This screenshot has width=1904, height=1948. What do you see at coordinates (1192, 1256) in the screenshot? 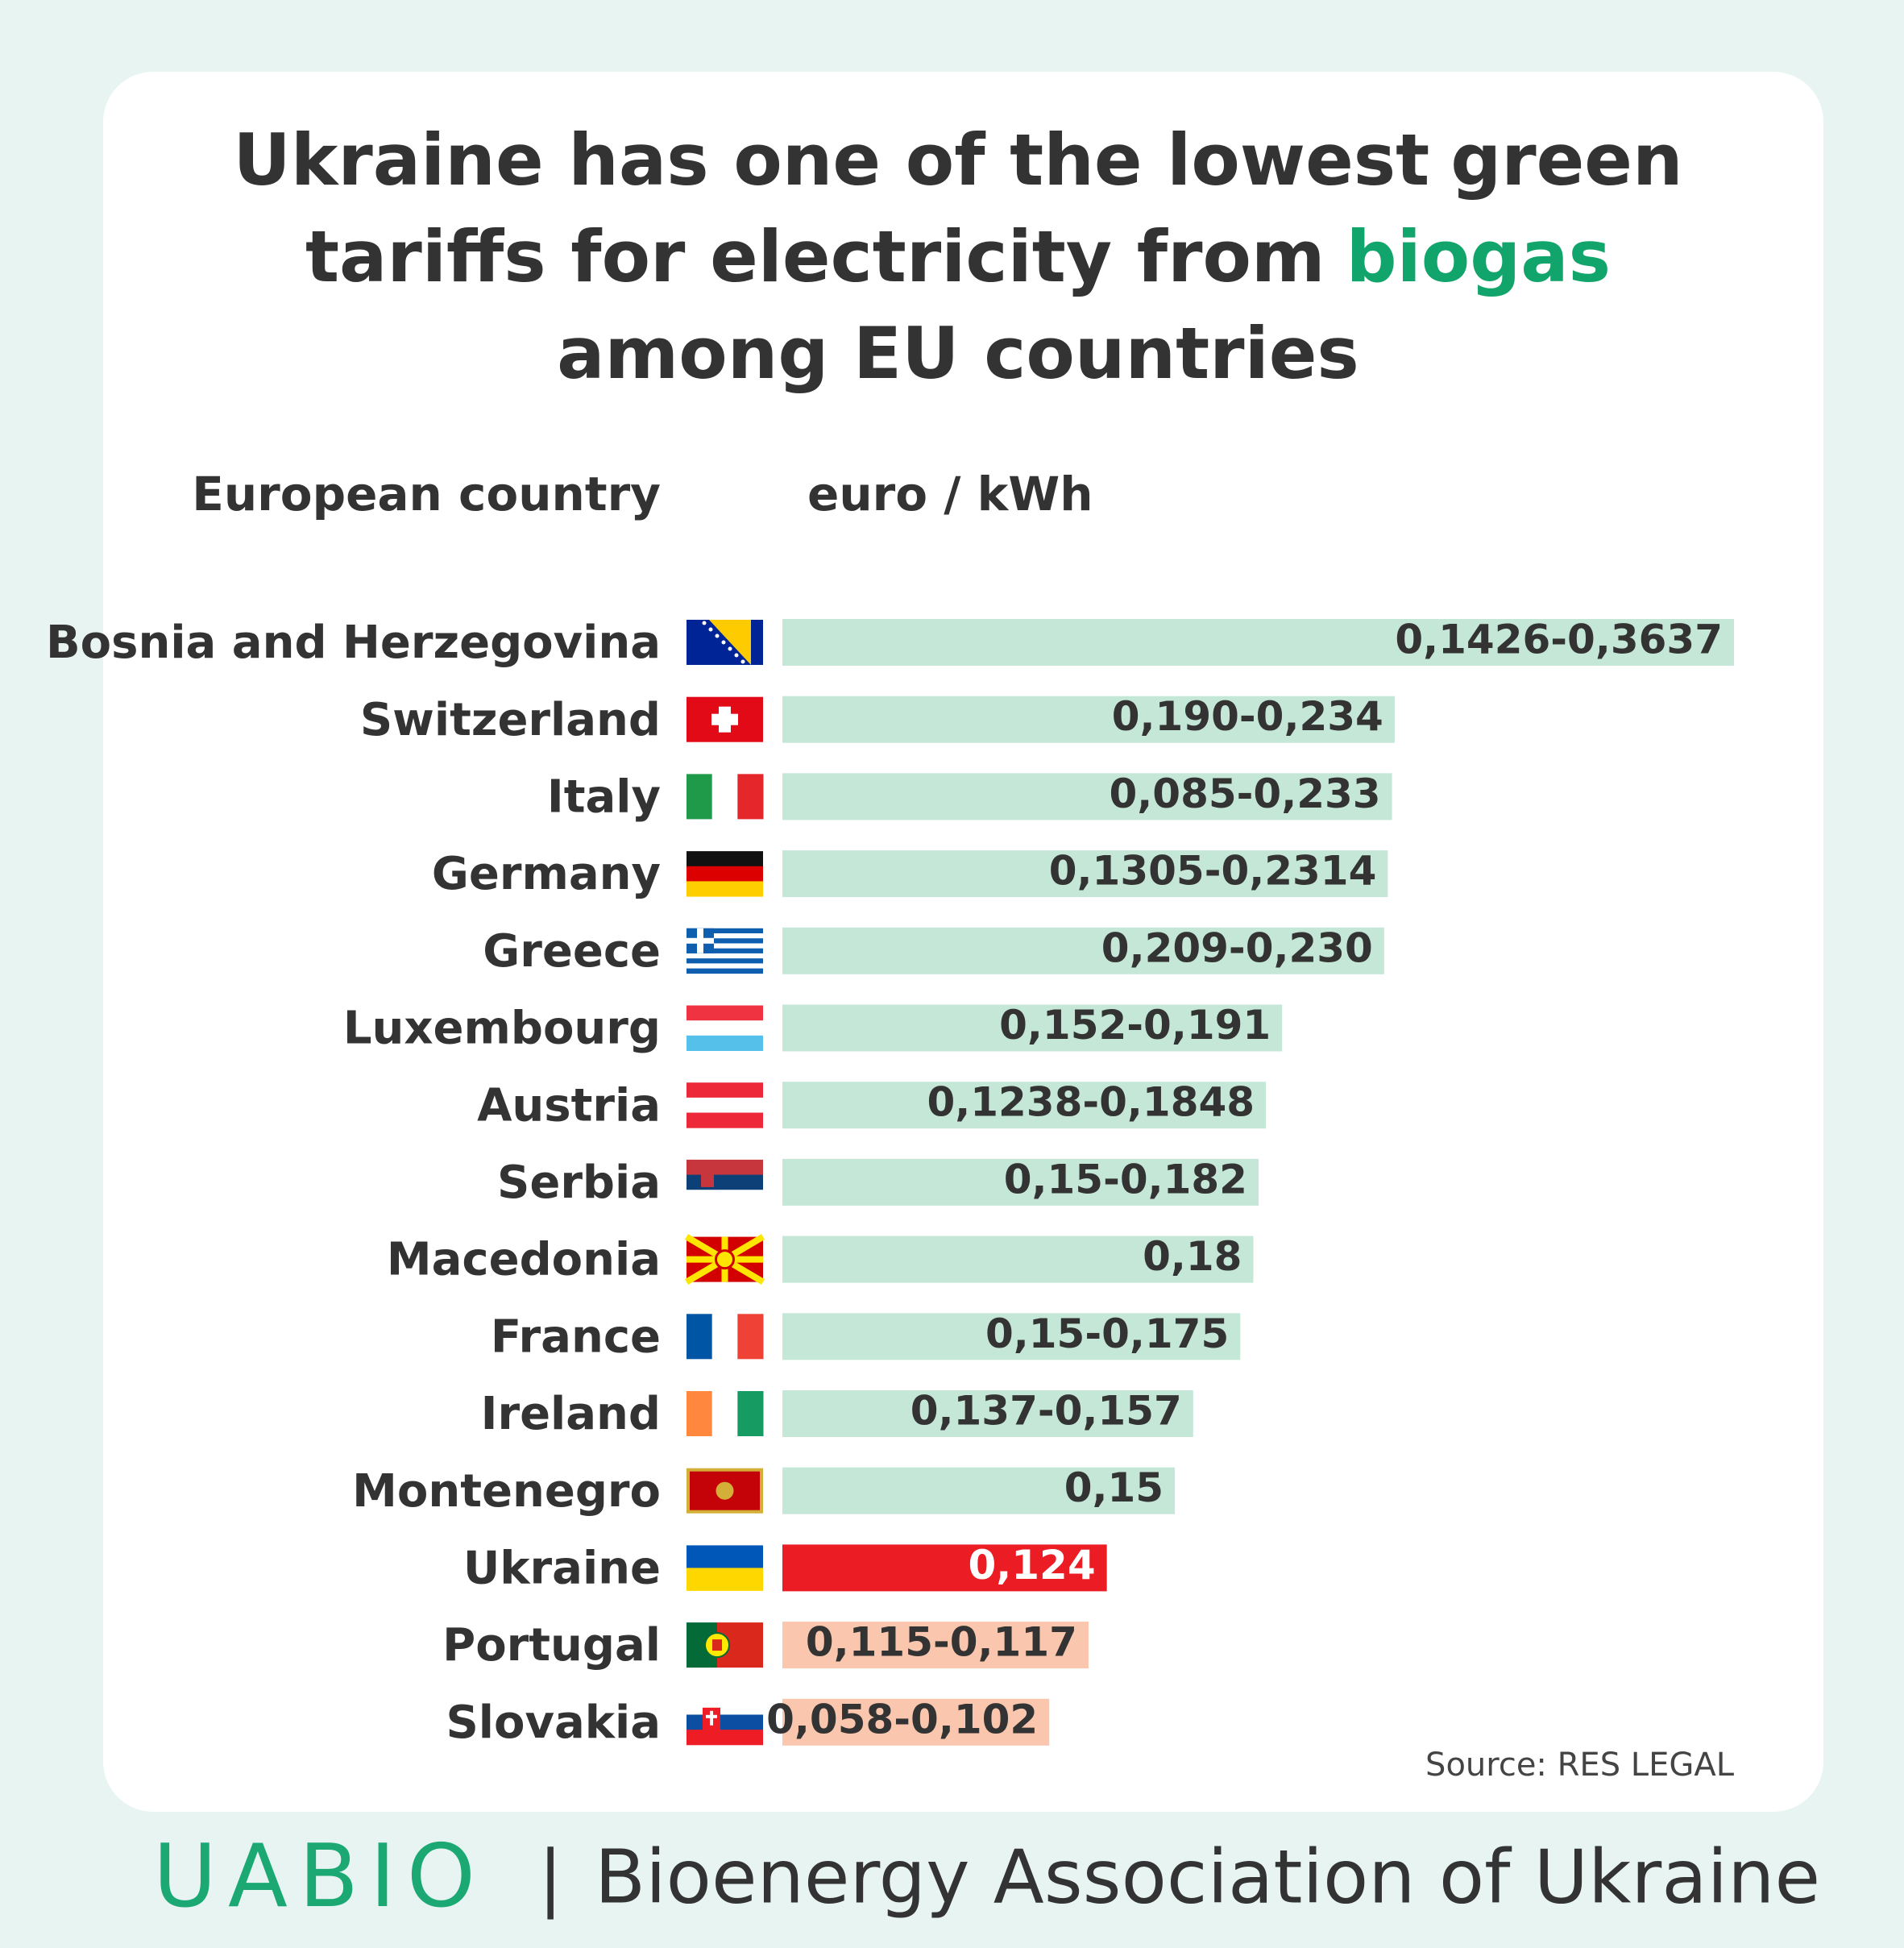
I see `value-label: 0,18` at bounding box center [1192, 1256].